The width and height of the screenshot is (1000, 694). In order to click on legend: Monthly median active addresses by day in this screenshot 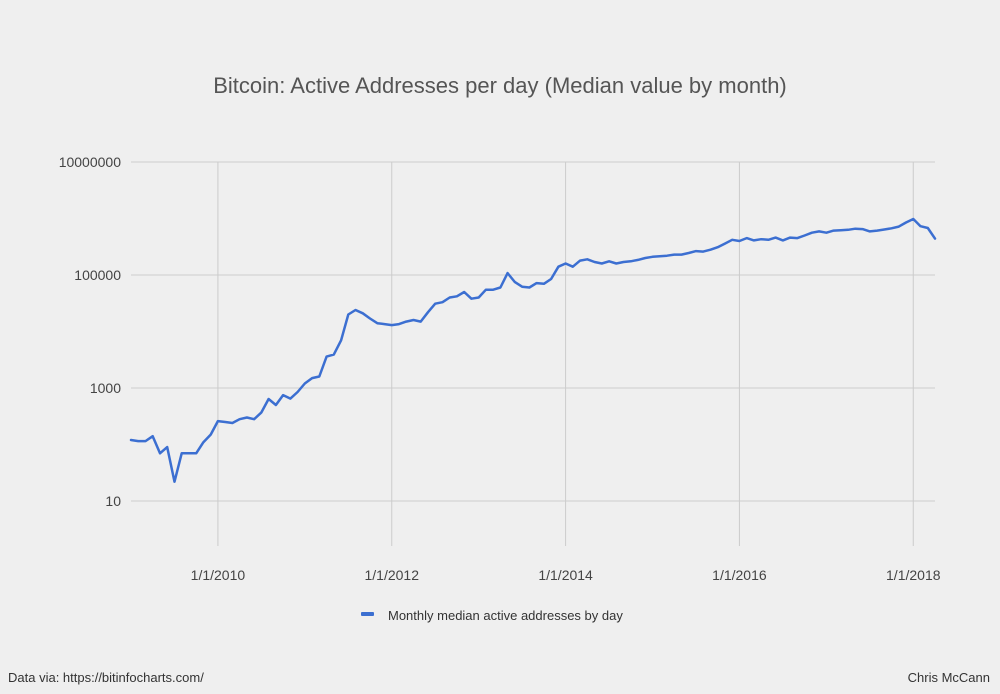, I will do `click(492, 615)`.